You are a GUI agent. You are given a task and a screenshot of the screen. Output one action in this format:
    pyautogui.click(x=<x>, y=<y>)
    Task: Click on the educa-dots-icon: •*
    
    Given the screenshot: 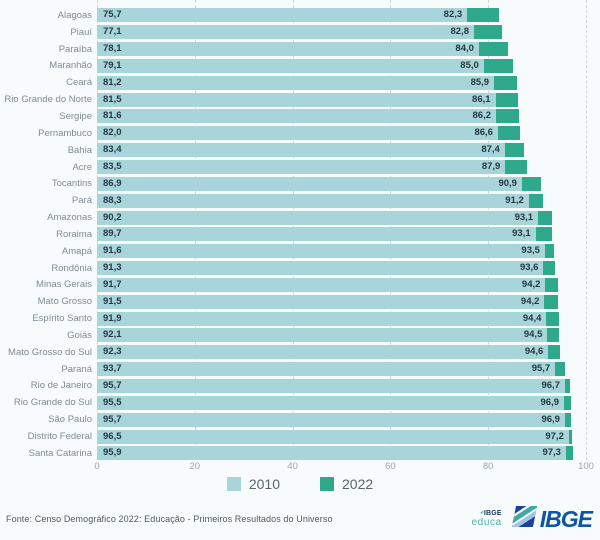 What is the action you would take?
    pyautogui.click(x=482, y=513)
    